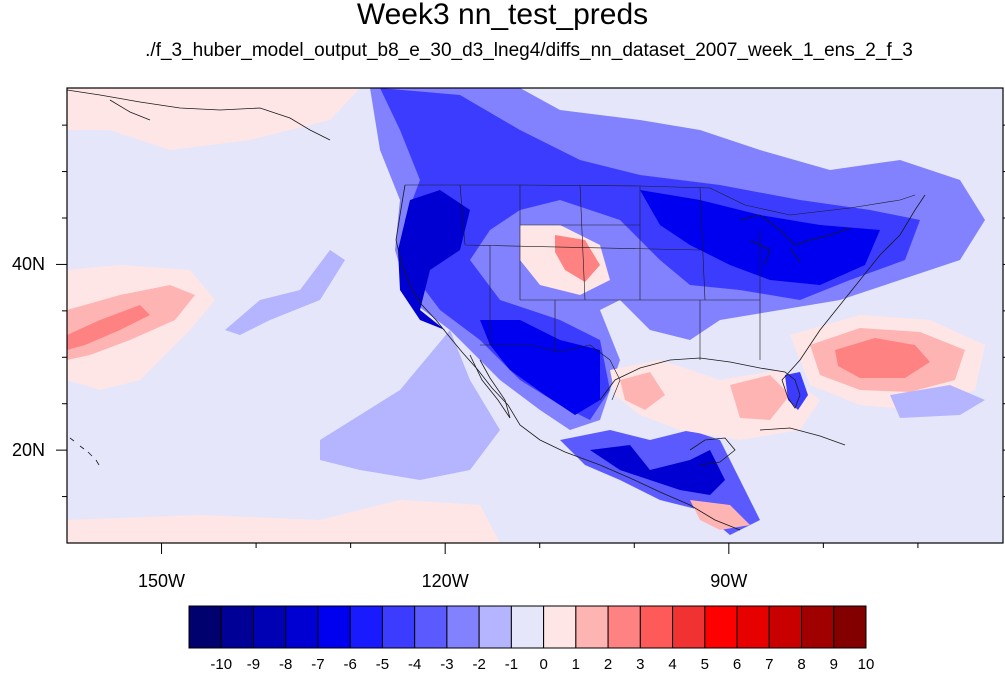  What do you see at coordinates (382, 664) in the screenshot?
I see `colorbar-label: -5` at bounding box center [382, 664].